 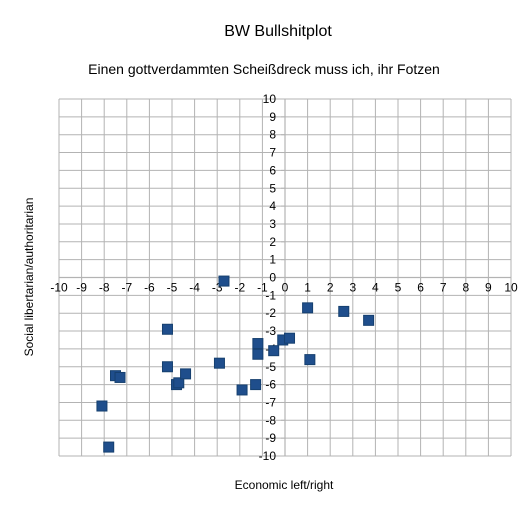 What do you see at coordinates (307, 287) in the screenshot?
I see `x-tick-label: 1` at bounding box center [307, 287].